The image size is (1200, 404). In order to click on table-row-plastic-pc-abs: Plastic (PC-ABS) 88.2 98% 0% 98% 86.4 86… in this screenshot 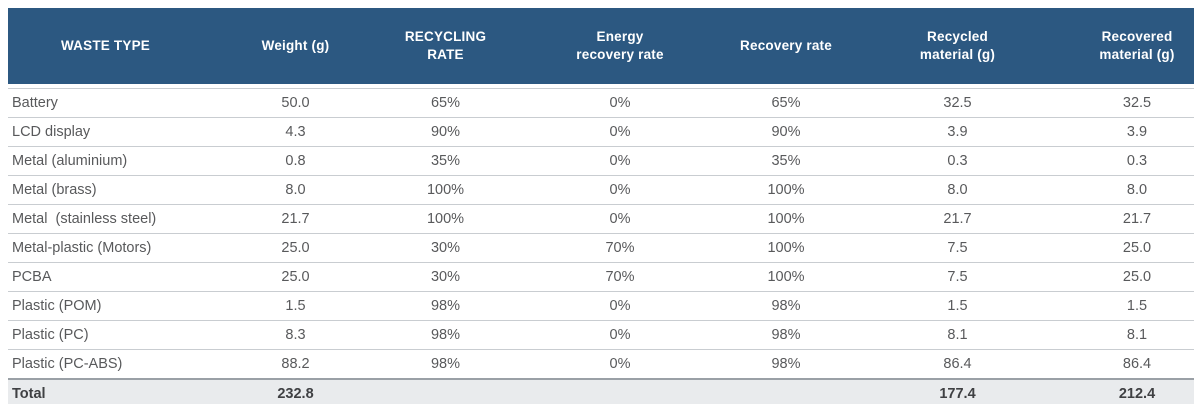, I will do `click(601, 364)`.